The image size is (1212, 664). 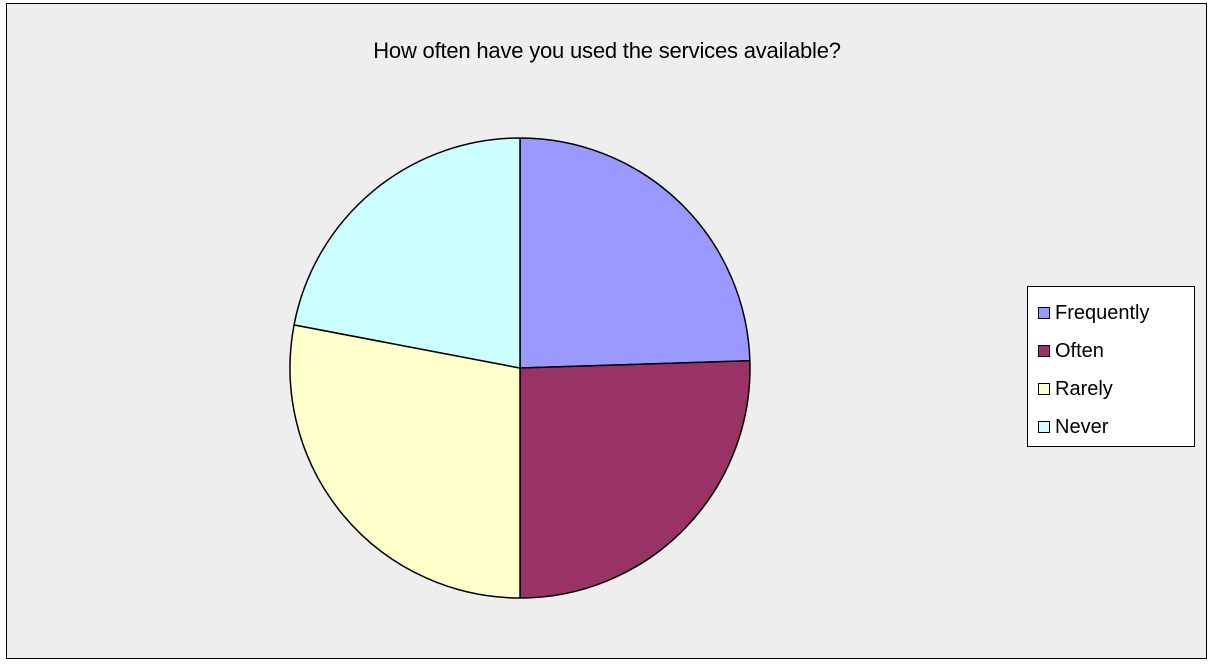 What do you see at coordinates (1102, 312) in the screenshot?
I see `legend-label: Frequently` at bounding box center [1102, 312].